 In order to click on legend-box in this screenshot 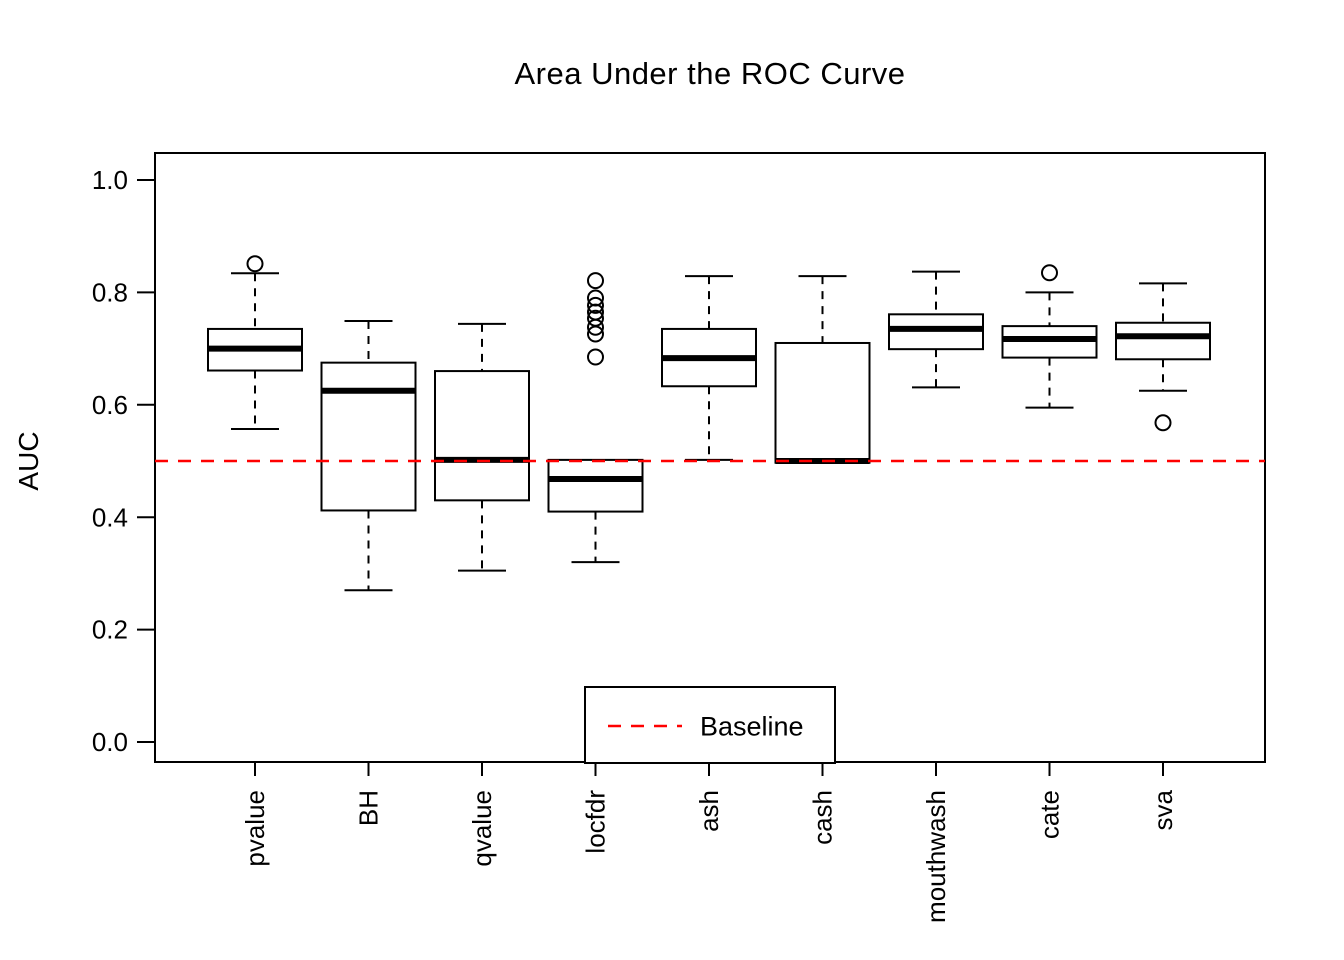, I will do `click(710, 725)`.